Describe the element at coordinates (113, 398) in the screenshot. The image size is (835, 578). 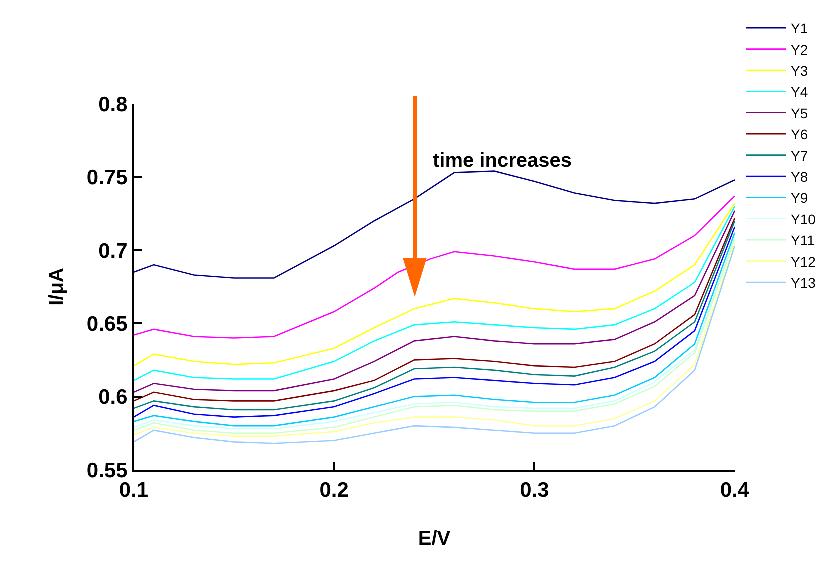
I see `y-tick-label: 0.6` at that location.